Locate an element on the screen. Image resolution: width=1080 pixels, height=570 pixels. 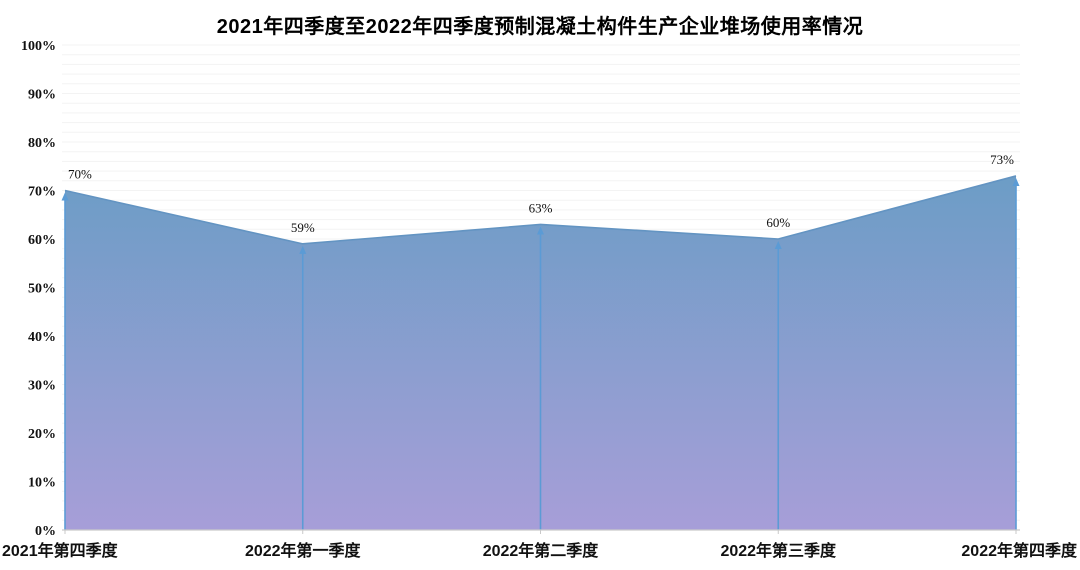
y-axis-tick-label: 60% is located at coordinates (42, 240).